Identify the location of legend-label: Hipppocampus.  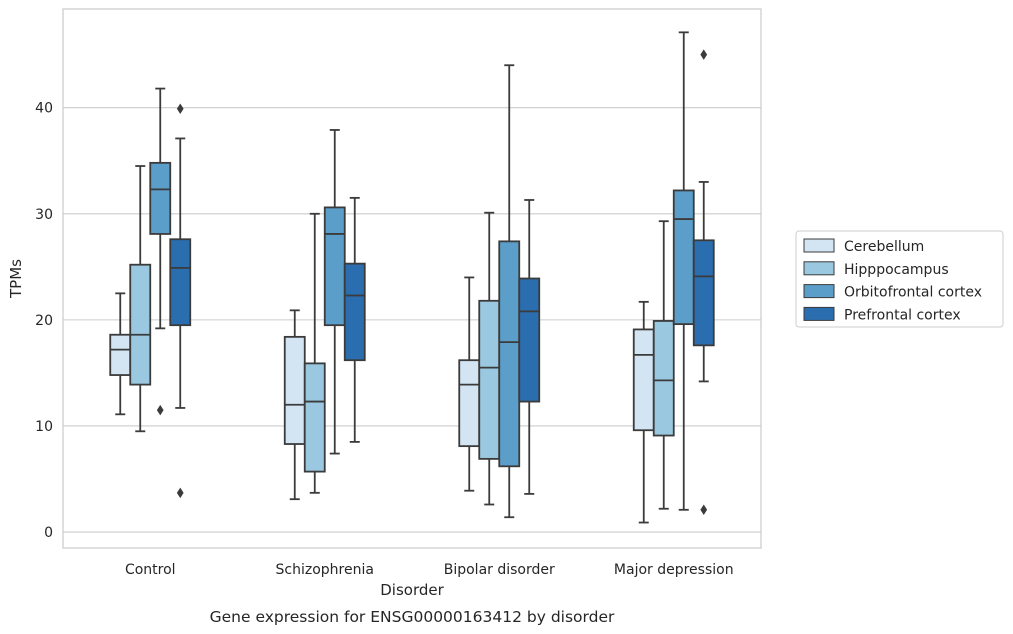
(896, 270).